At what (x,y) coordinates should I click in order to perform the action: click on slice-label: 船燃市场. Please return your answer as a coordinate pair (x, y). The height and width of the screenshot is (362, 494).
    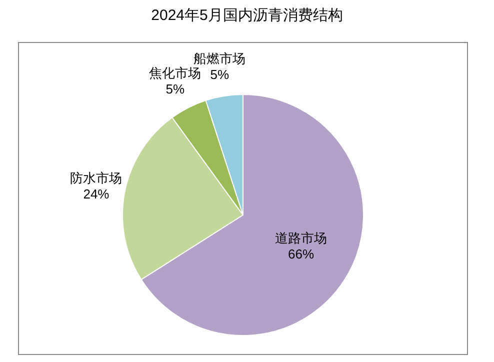
    Looking at the image, I should click on (220, 58).